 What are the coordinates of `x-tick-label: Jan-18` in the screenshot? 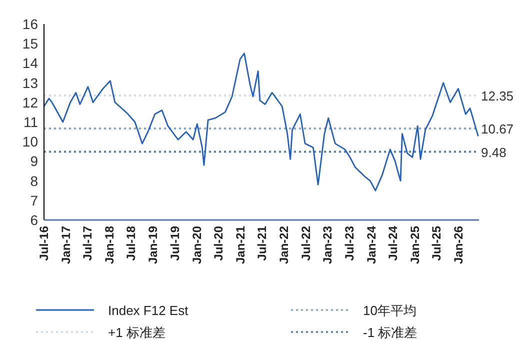 It's located at (109, 245).